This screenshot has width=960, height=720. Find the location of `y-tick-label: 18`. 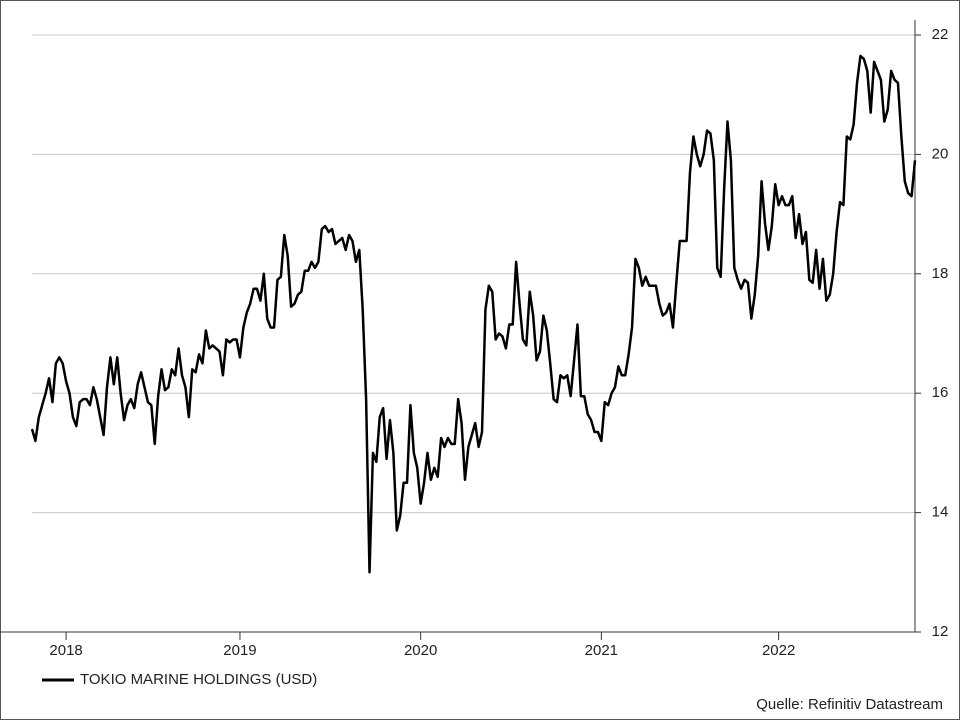

y-tick-label: 18 is located at coordinates (940, 273).